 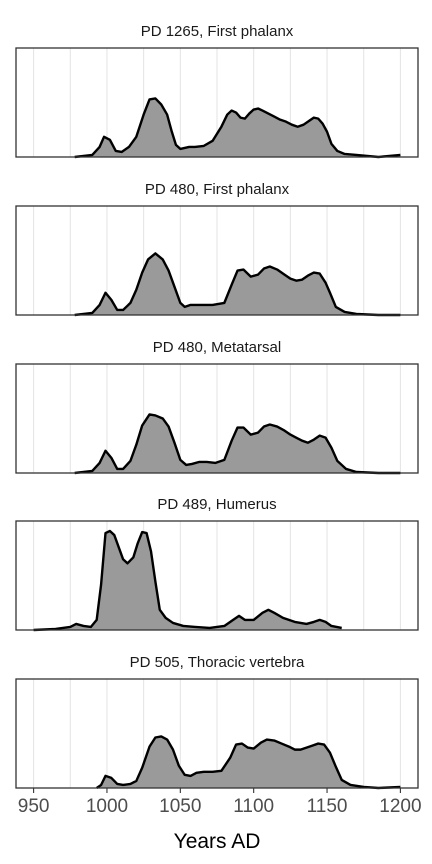 What do you see at coordinates (217, 347) in the screenshot?
I see `panel-title: PD 480, Metatarsal` at bounding box center [217, 347].